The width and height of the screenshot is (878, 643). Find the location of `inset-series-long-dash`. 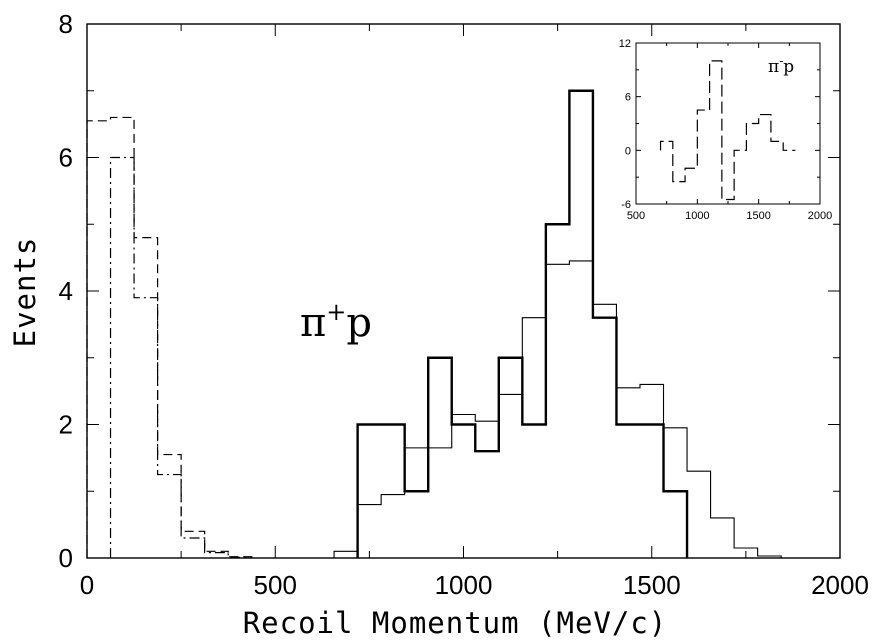

inset-series-long-dash is located at coordinates (727, 130).